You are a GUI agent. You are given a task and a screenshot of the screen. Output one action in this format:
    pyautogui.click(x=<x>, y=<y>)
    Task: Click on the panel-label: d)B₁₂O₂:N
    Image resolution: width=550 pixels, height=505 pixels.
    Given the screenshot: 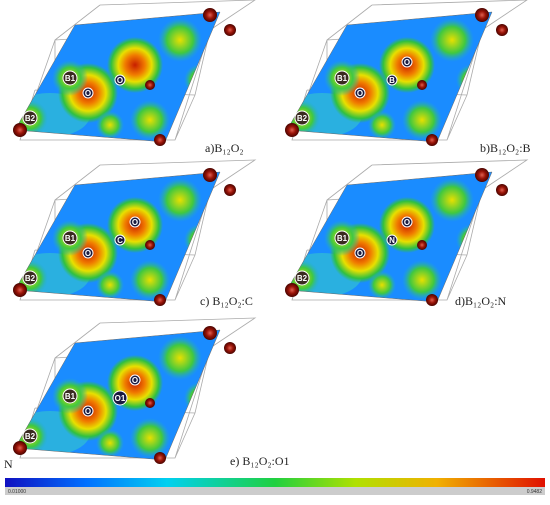 What is the action you would take?
    pyautogui.click(x=481, y=301)
    